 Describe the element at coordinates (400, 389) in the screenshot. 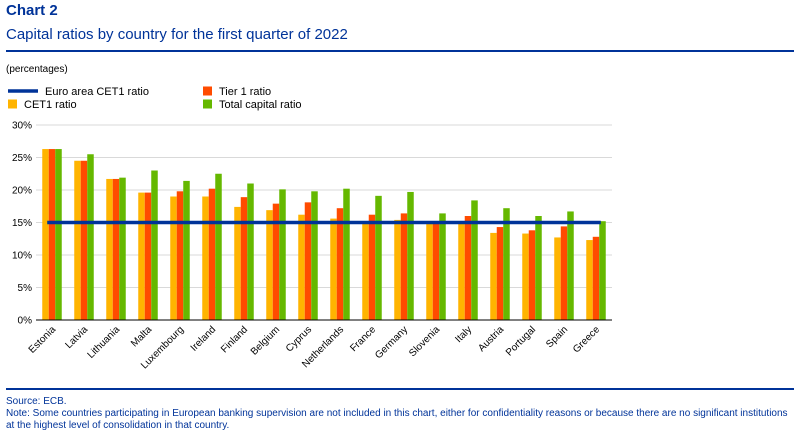

I see `bottom-divider` at that location.